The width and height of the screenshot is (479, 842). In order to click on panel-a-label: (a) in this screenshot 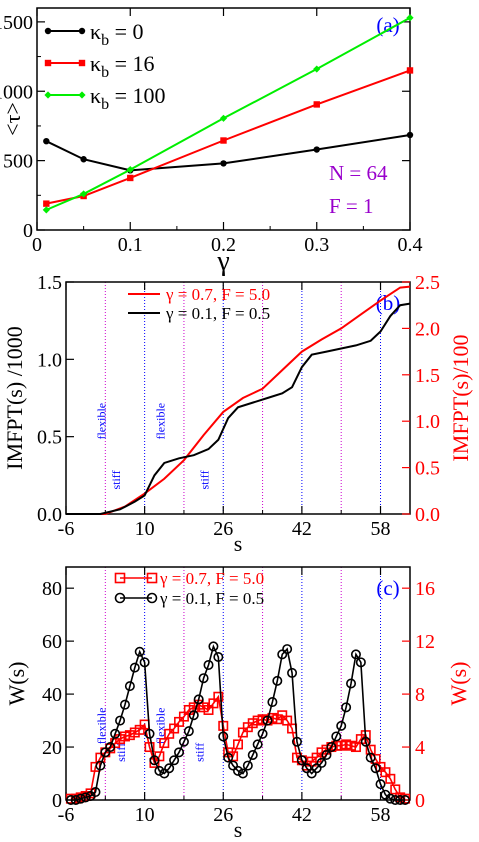, I will do `click(387, 25)`.